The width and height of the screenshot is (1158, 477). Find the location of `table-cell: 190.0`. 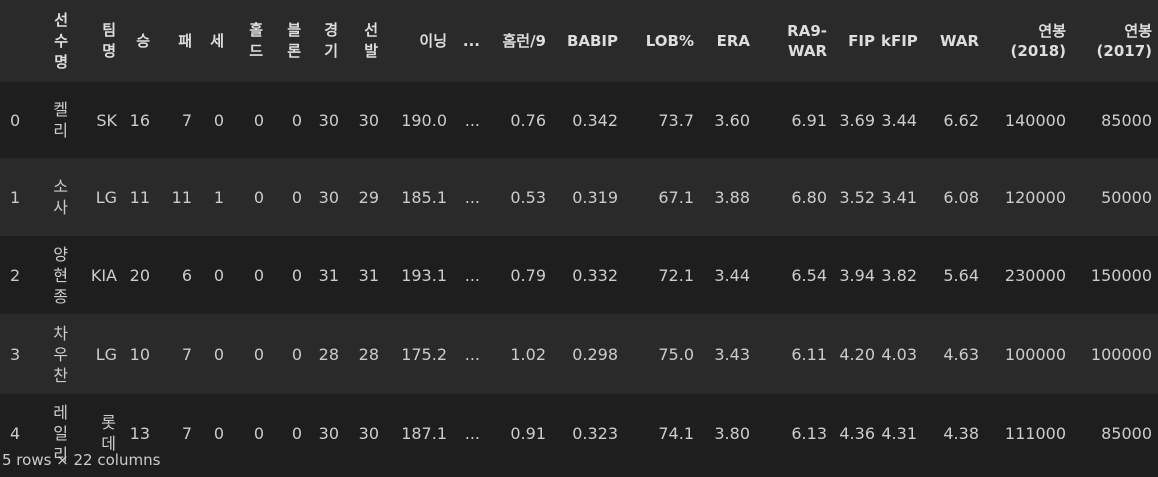

table-cell: 190.0 is located at coordinates (424, 120).